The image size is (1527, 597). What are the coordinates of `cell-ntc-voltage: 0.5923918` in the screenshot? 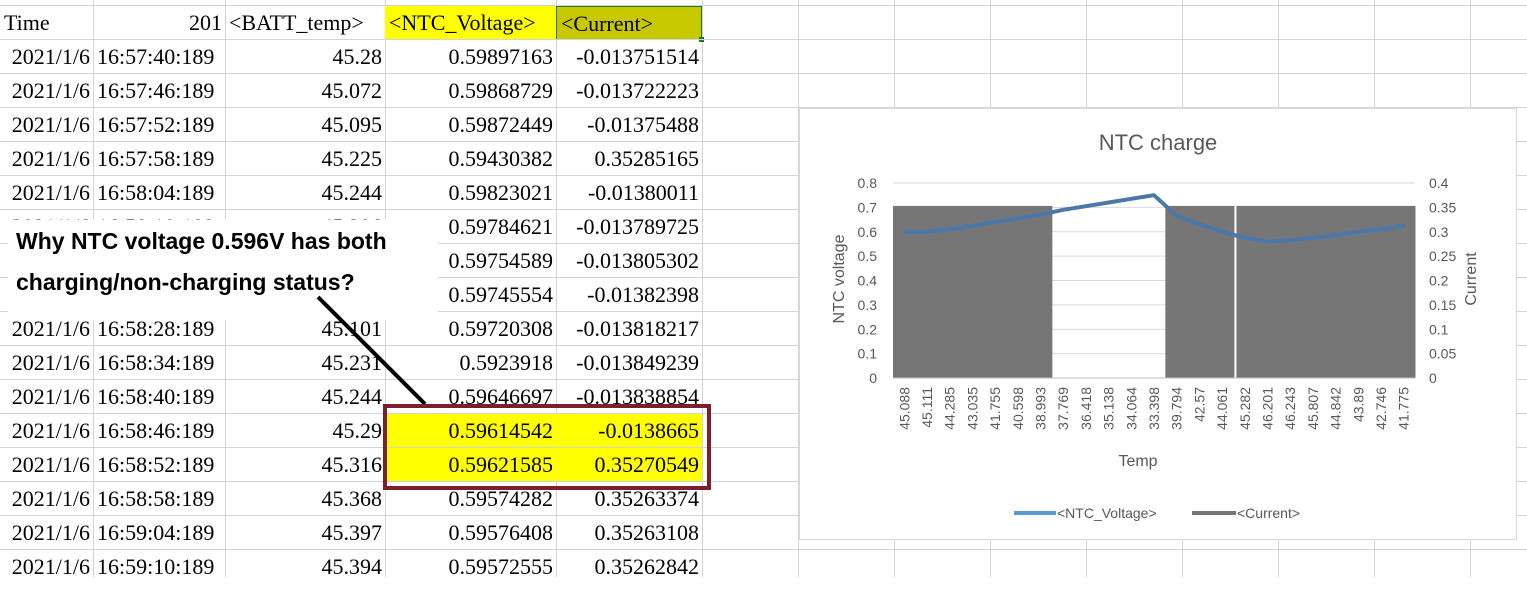 It's located at (506, 362).